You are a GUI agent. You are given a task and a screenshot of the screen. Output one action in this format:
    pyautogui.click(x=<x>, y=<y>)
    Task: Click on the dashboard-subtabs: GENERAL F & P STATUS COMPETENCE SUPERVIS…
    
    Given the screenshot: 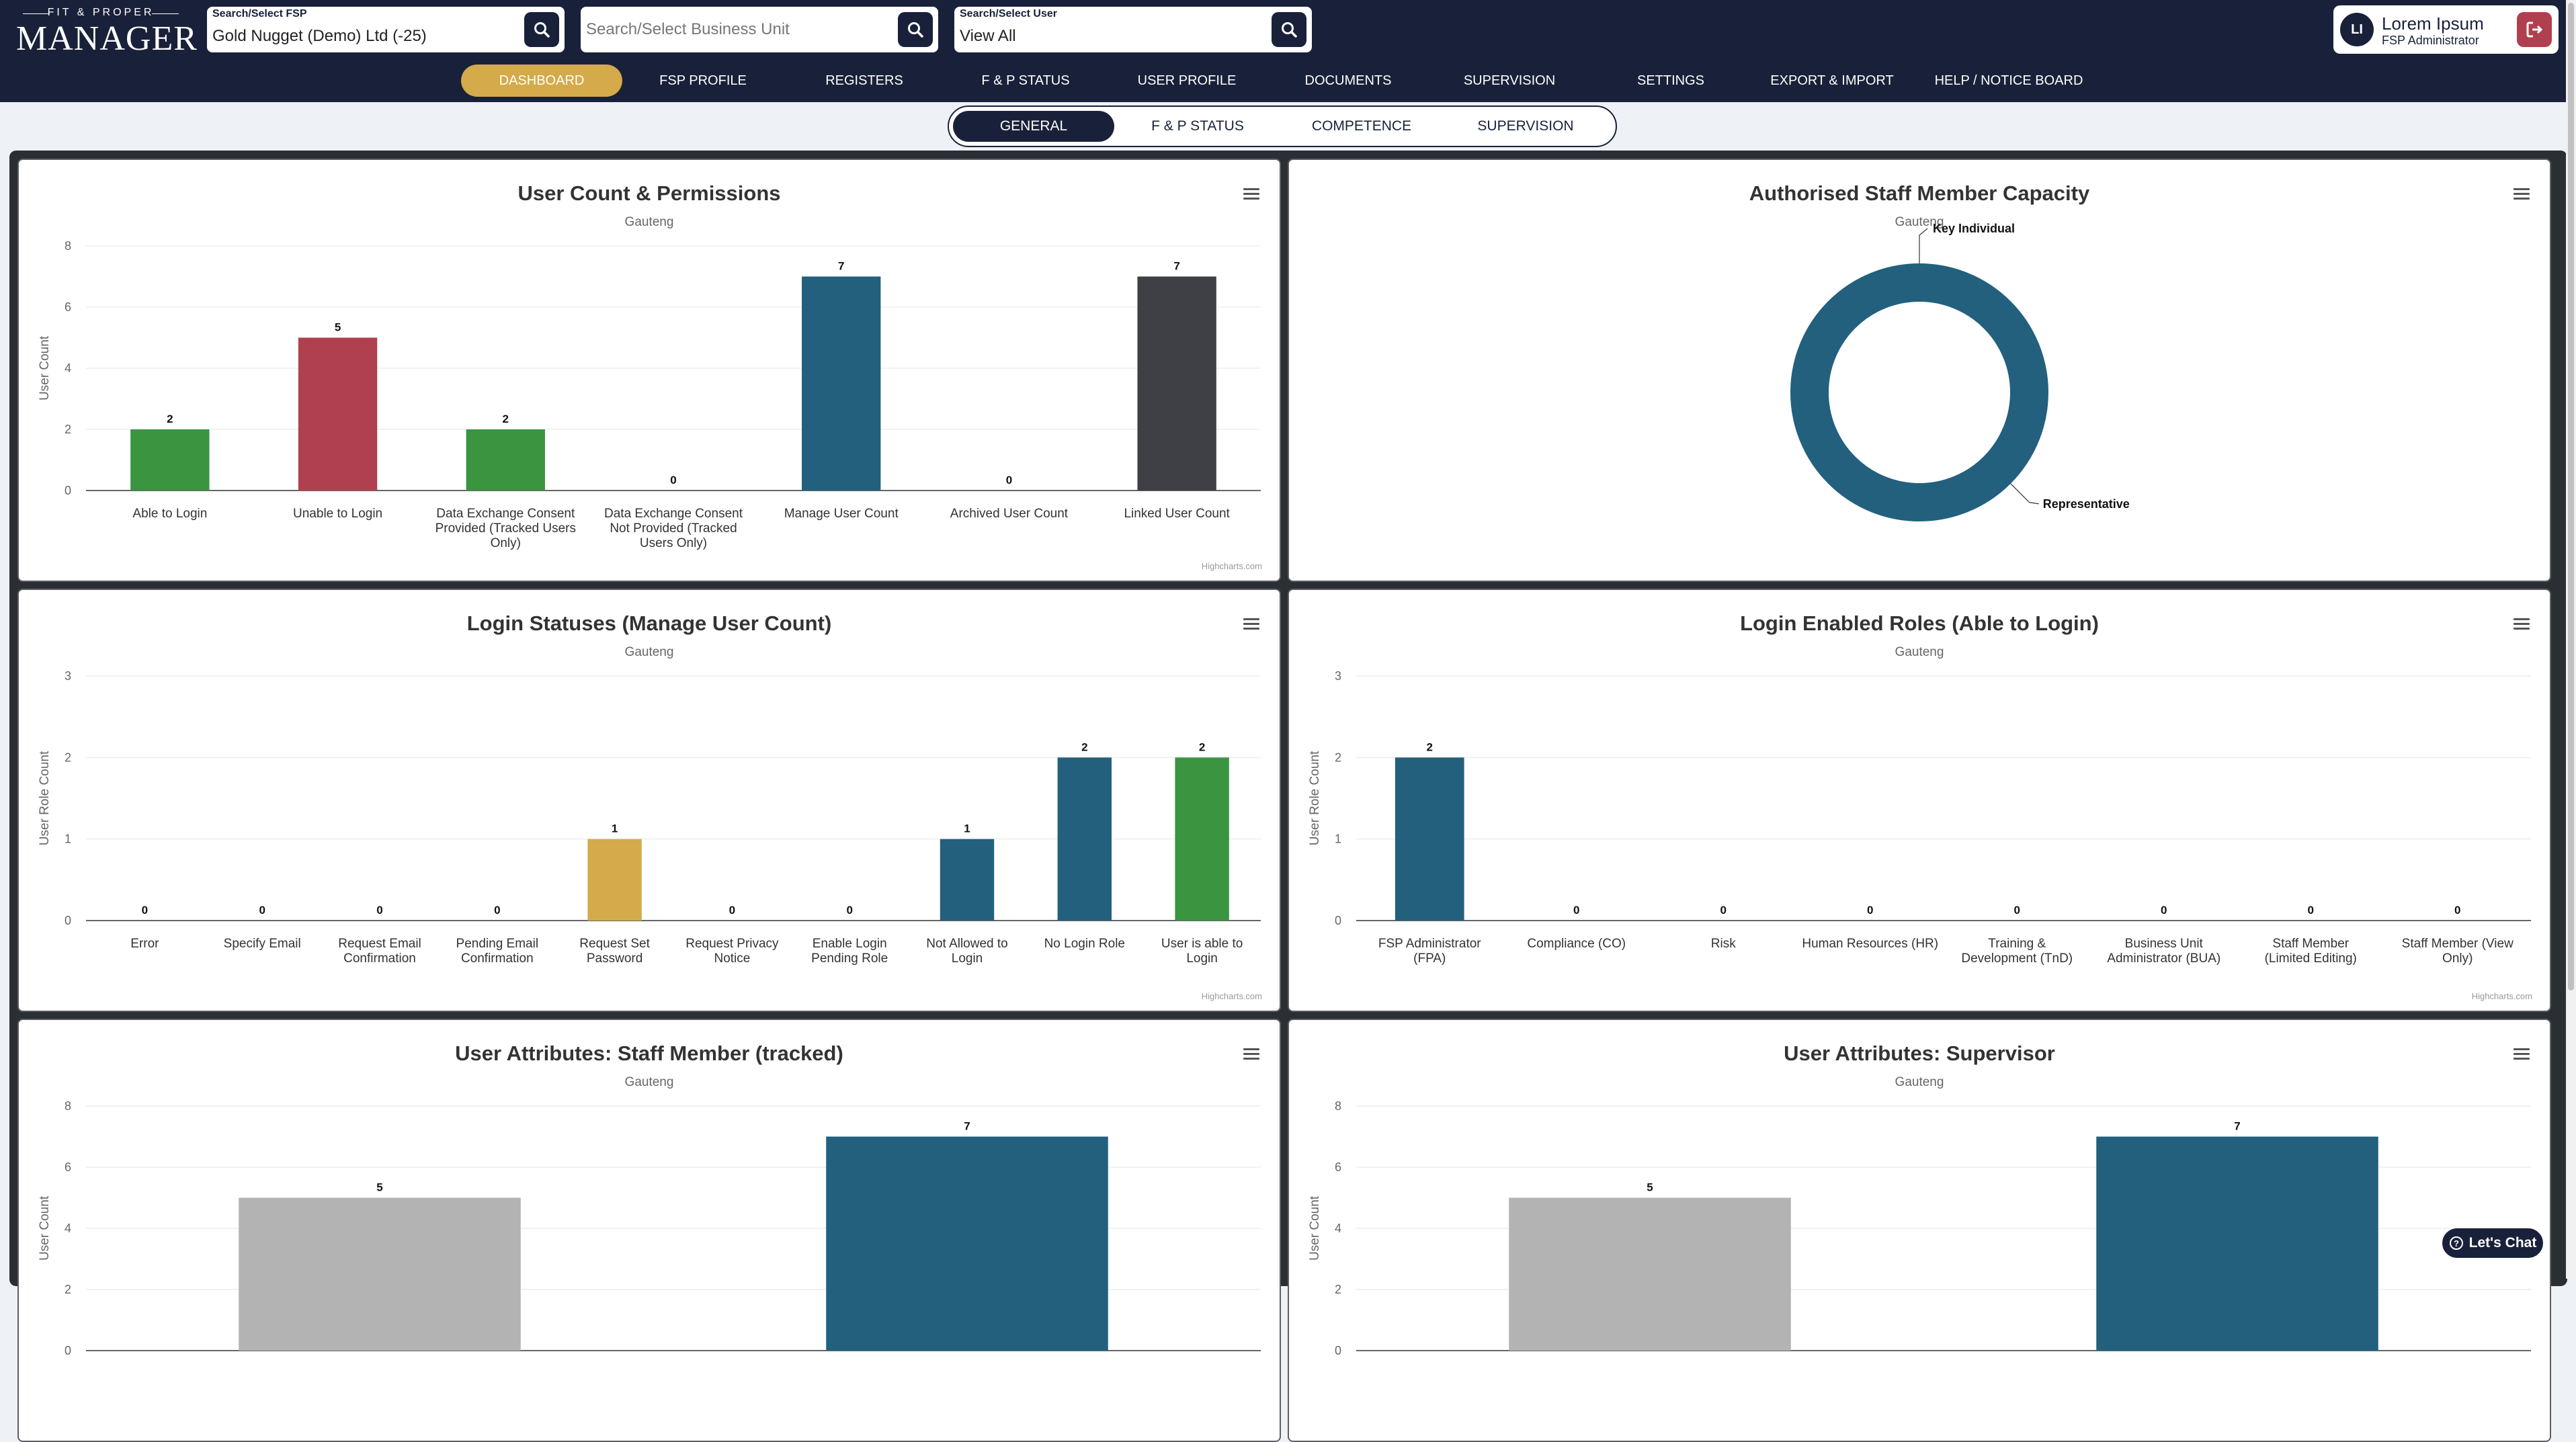 What is the action you would take?
    pyautogui.click(x=1282, y=126)
    